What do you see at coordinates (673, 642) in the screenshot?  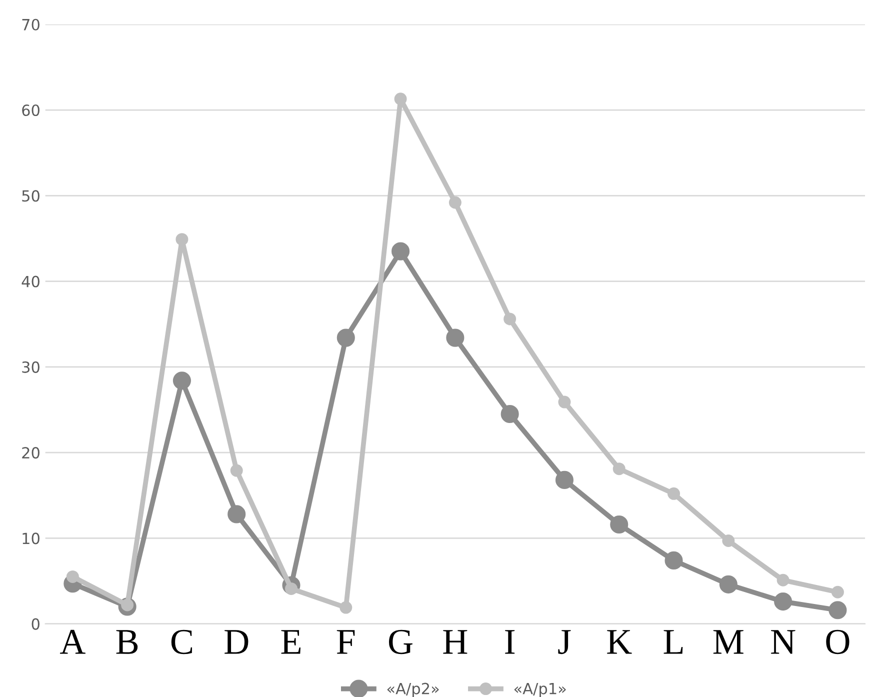 I see `x-tick-label: L` at bounding box center [673, 642].